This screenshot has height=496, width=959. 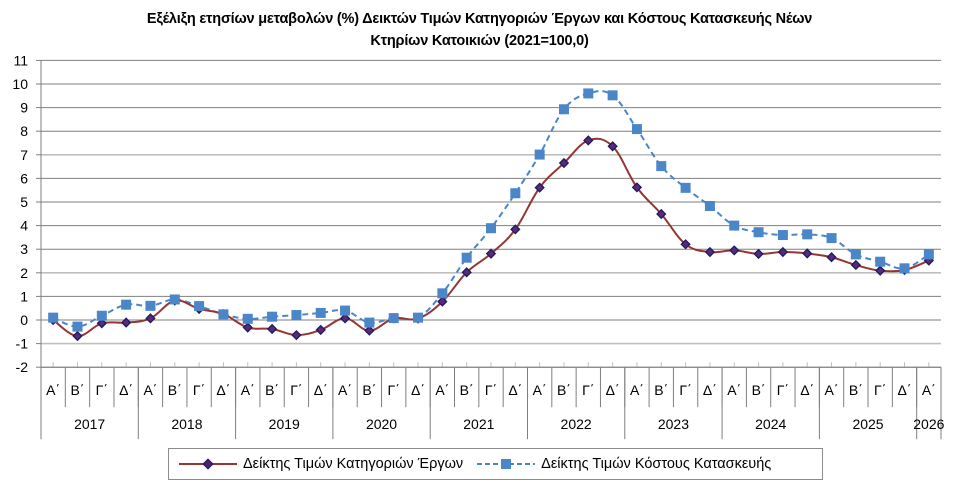 What do you see at coordinates (24, 296) in the screenshot?
I see `y-tick-label: 1` at bounding box center [24, 296].